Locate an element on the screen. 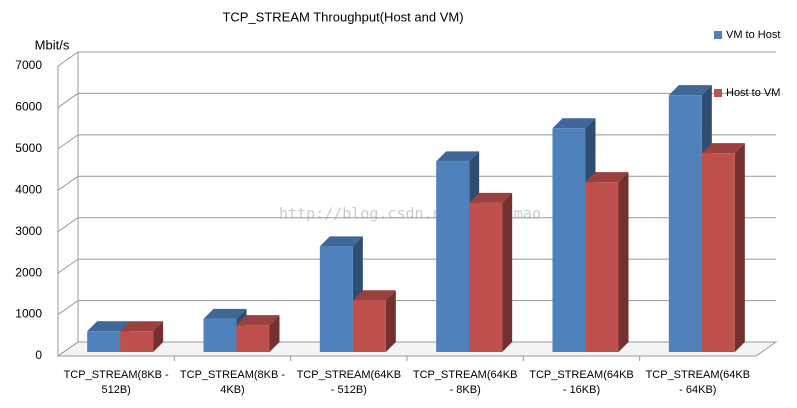  y-tick-label: 7000 is located at coordinates (28, 65).